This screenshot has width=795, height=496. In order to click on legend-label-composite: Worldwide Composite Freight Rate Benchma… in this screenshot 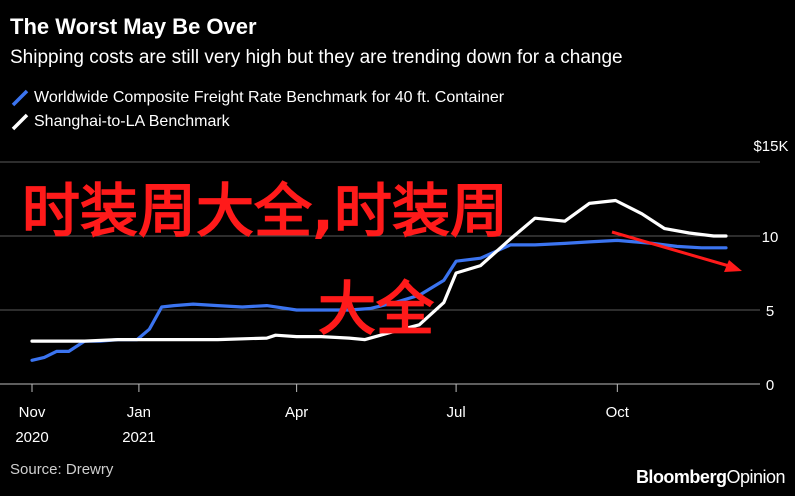, I will do `click(269, 97)`.